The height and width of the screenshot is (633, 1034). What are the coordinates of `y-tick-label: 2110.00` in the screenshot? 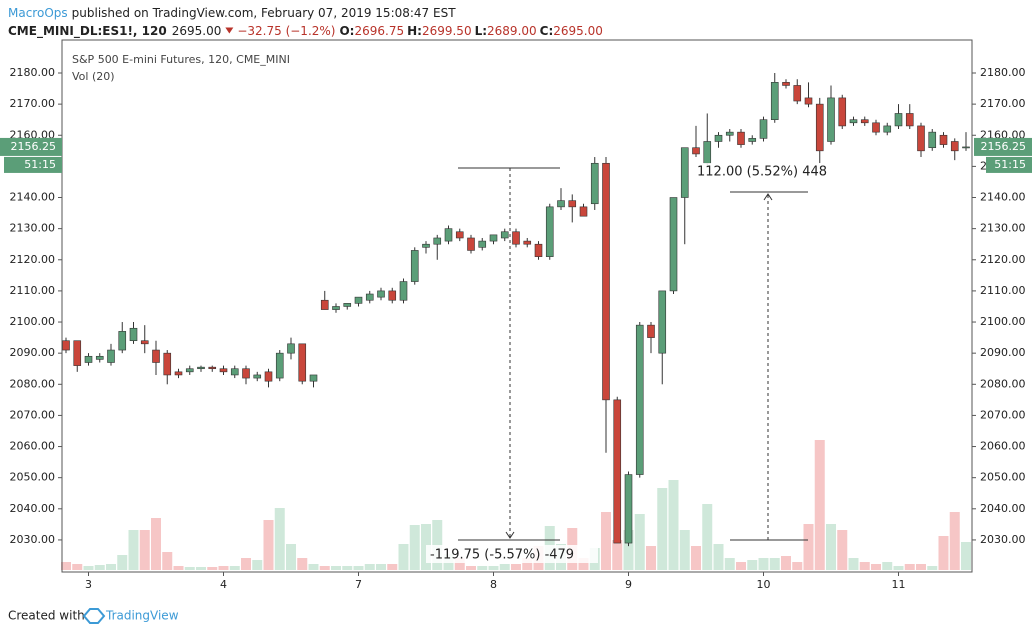 It's located at (1003, 290).